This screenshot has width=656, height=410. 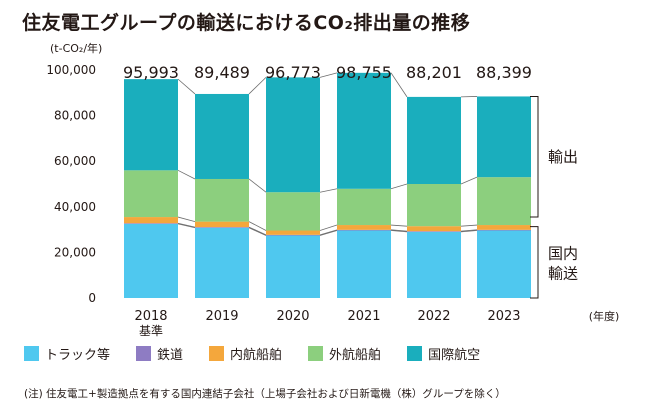 I want to click on total-label: 98,755, so click(x=364, y=72).